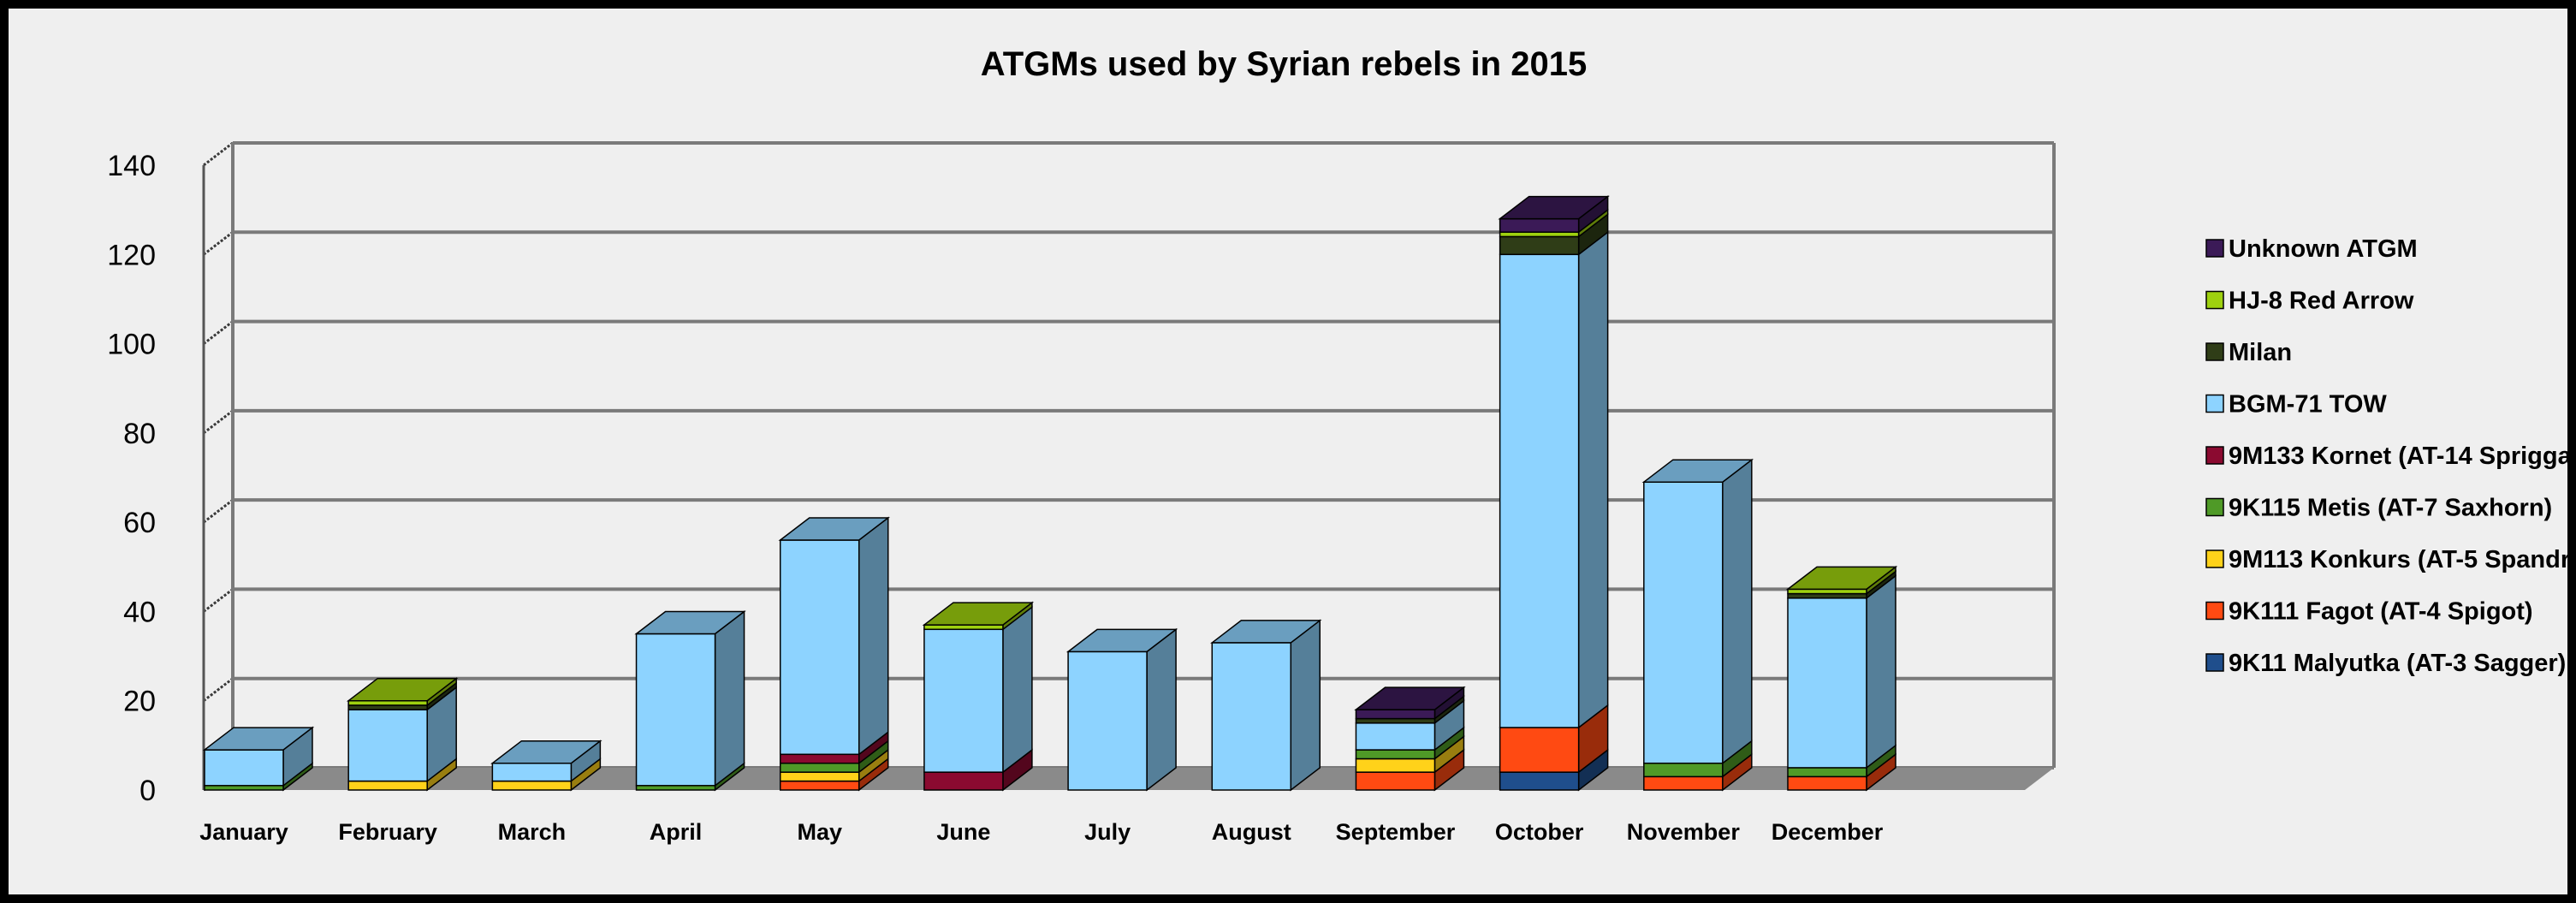 The width and height of the screenshot is (2576, 903). Describe the element at coordinates (1396, 832) in the screenshot. I see `x-tick-label: September` at that location.